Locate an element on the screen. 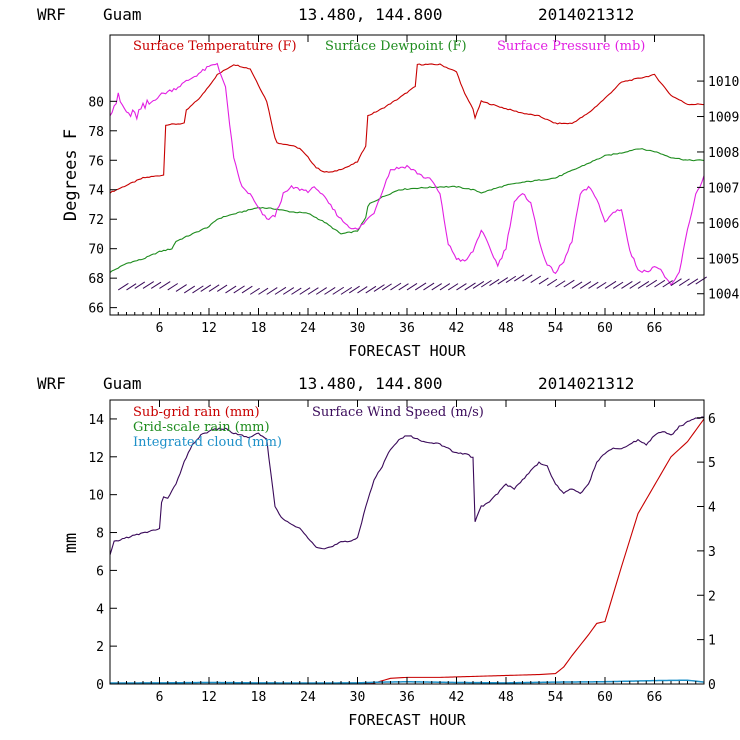  y-tick-label: 76 is located at coordinates (96, 161).